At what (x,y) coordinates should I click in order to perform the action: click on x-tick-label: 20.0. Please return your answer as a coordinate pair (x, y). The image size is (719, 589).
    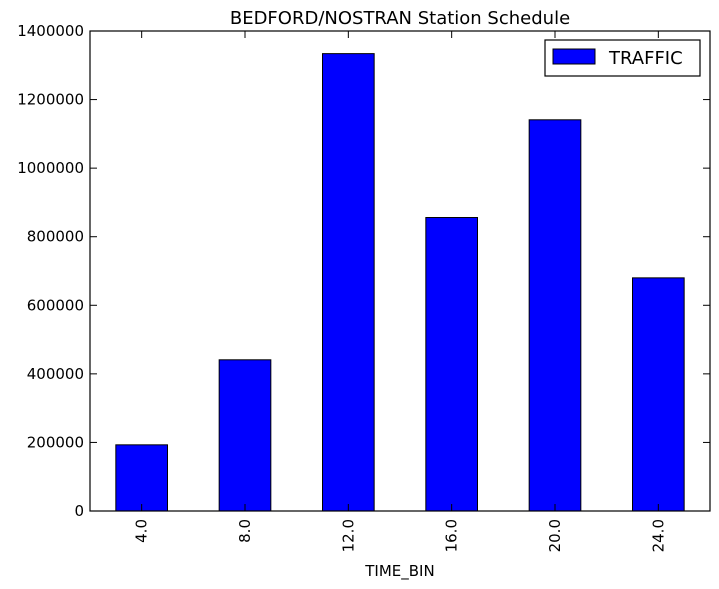
    Looking at the image, I should click on (555, 535).